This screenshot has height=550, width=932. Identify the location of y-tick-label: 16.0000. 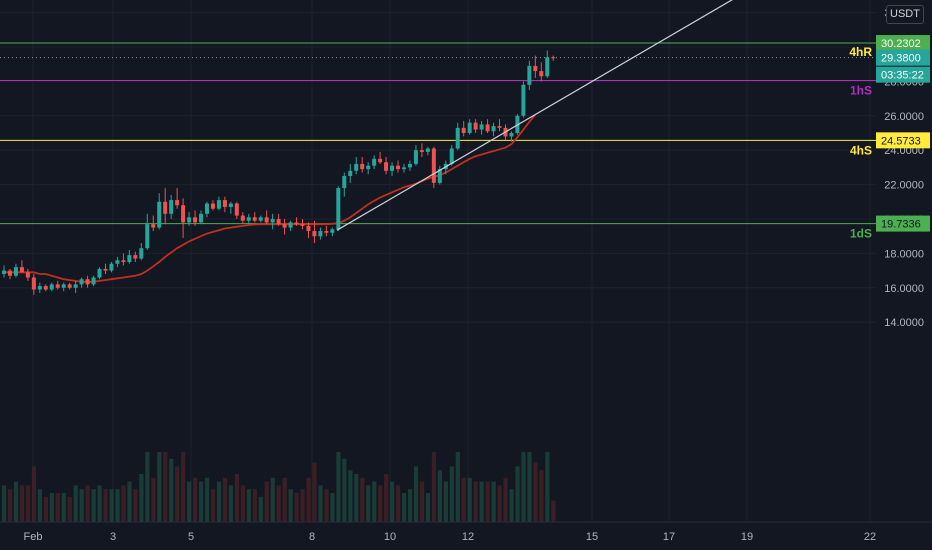
(904, 289).